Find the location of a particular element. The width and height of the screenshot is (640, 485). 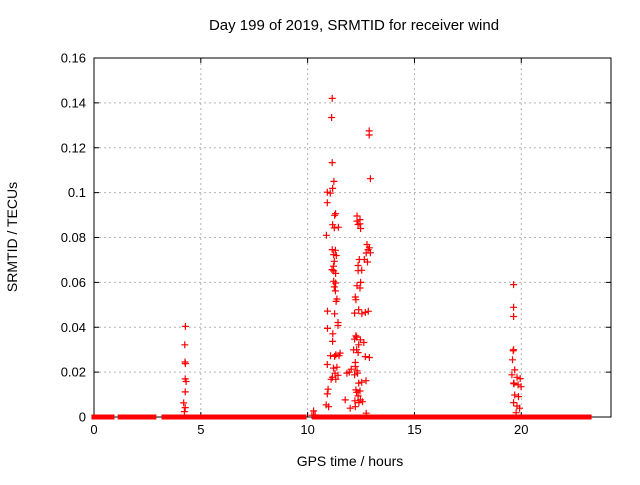

baseline-series is located at coordinates (341, 417).